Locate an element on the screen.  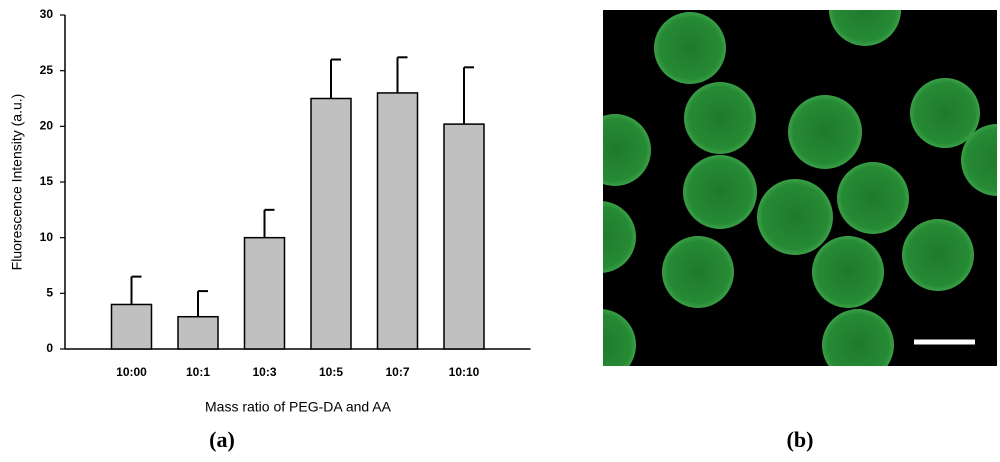
x-tick-label: 10:1 is located at coordinates (198, 372).